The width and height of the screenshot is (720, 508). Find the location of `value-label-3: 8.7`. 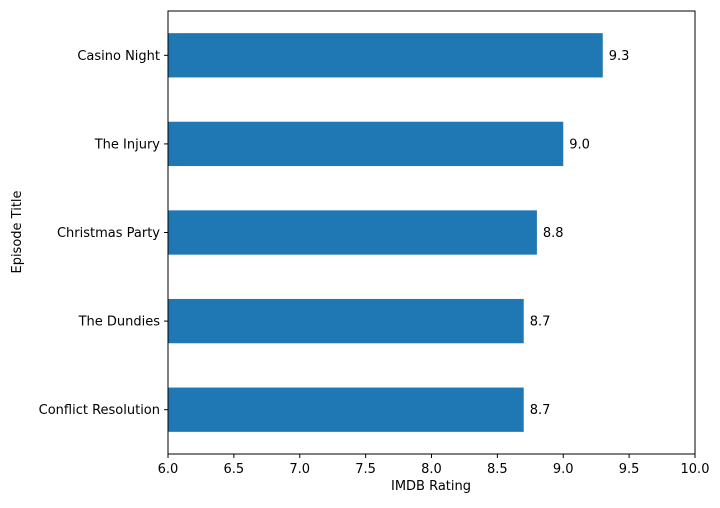

value-label-3: 8.7 is located at coordinates (540, 322).